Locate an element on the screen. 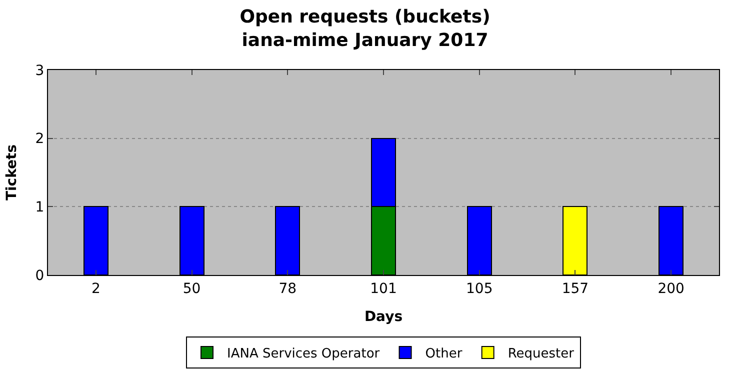 This screenshot has width=730, height=378. chart-title: Open requests (buckets) is located at coordinates (365, 17).